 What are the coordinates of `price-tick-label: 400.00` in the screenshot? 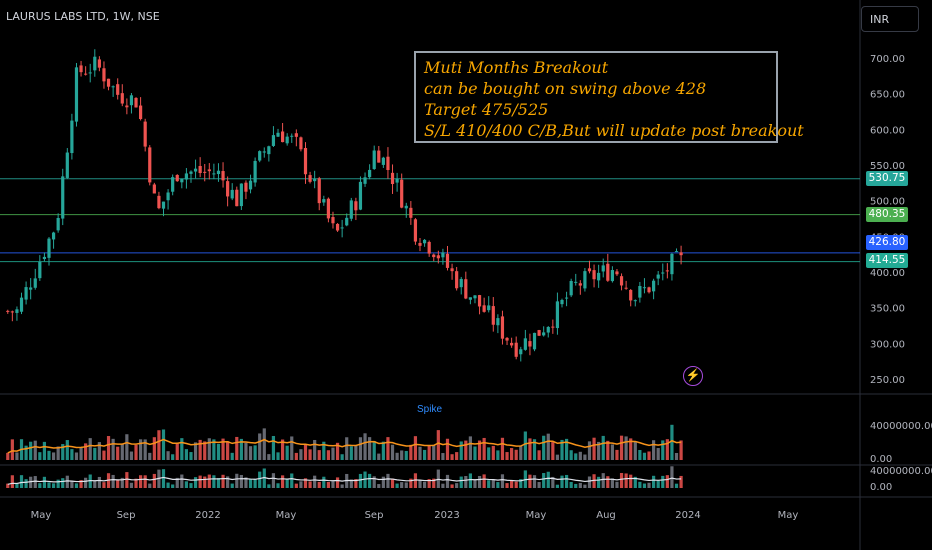 It's located at (887, 273).